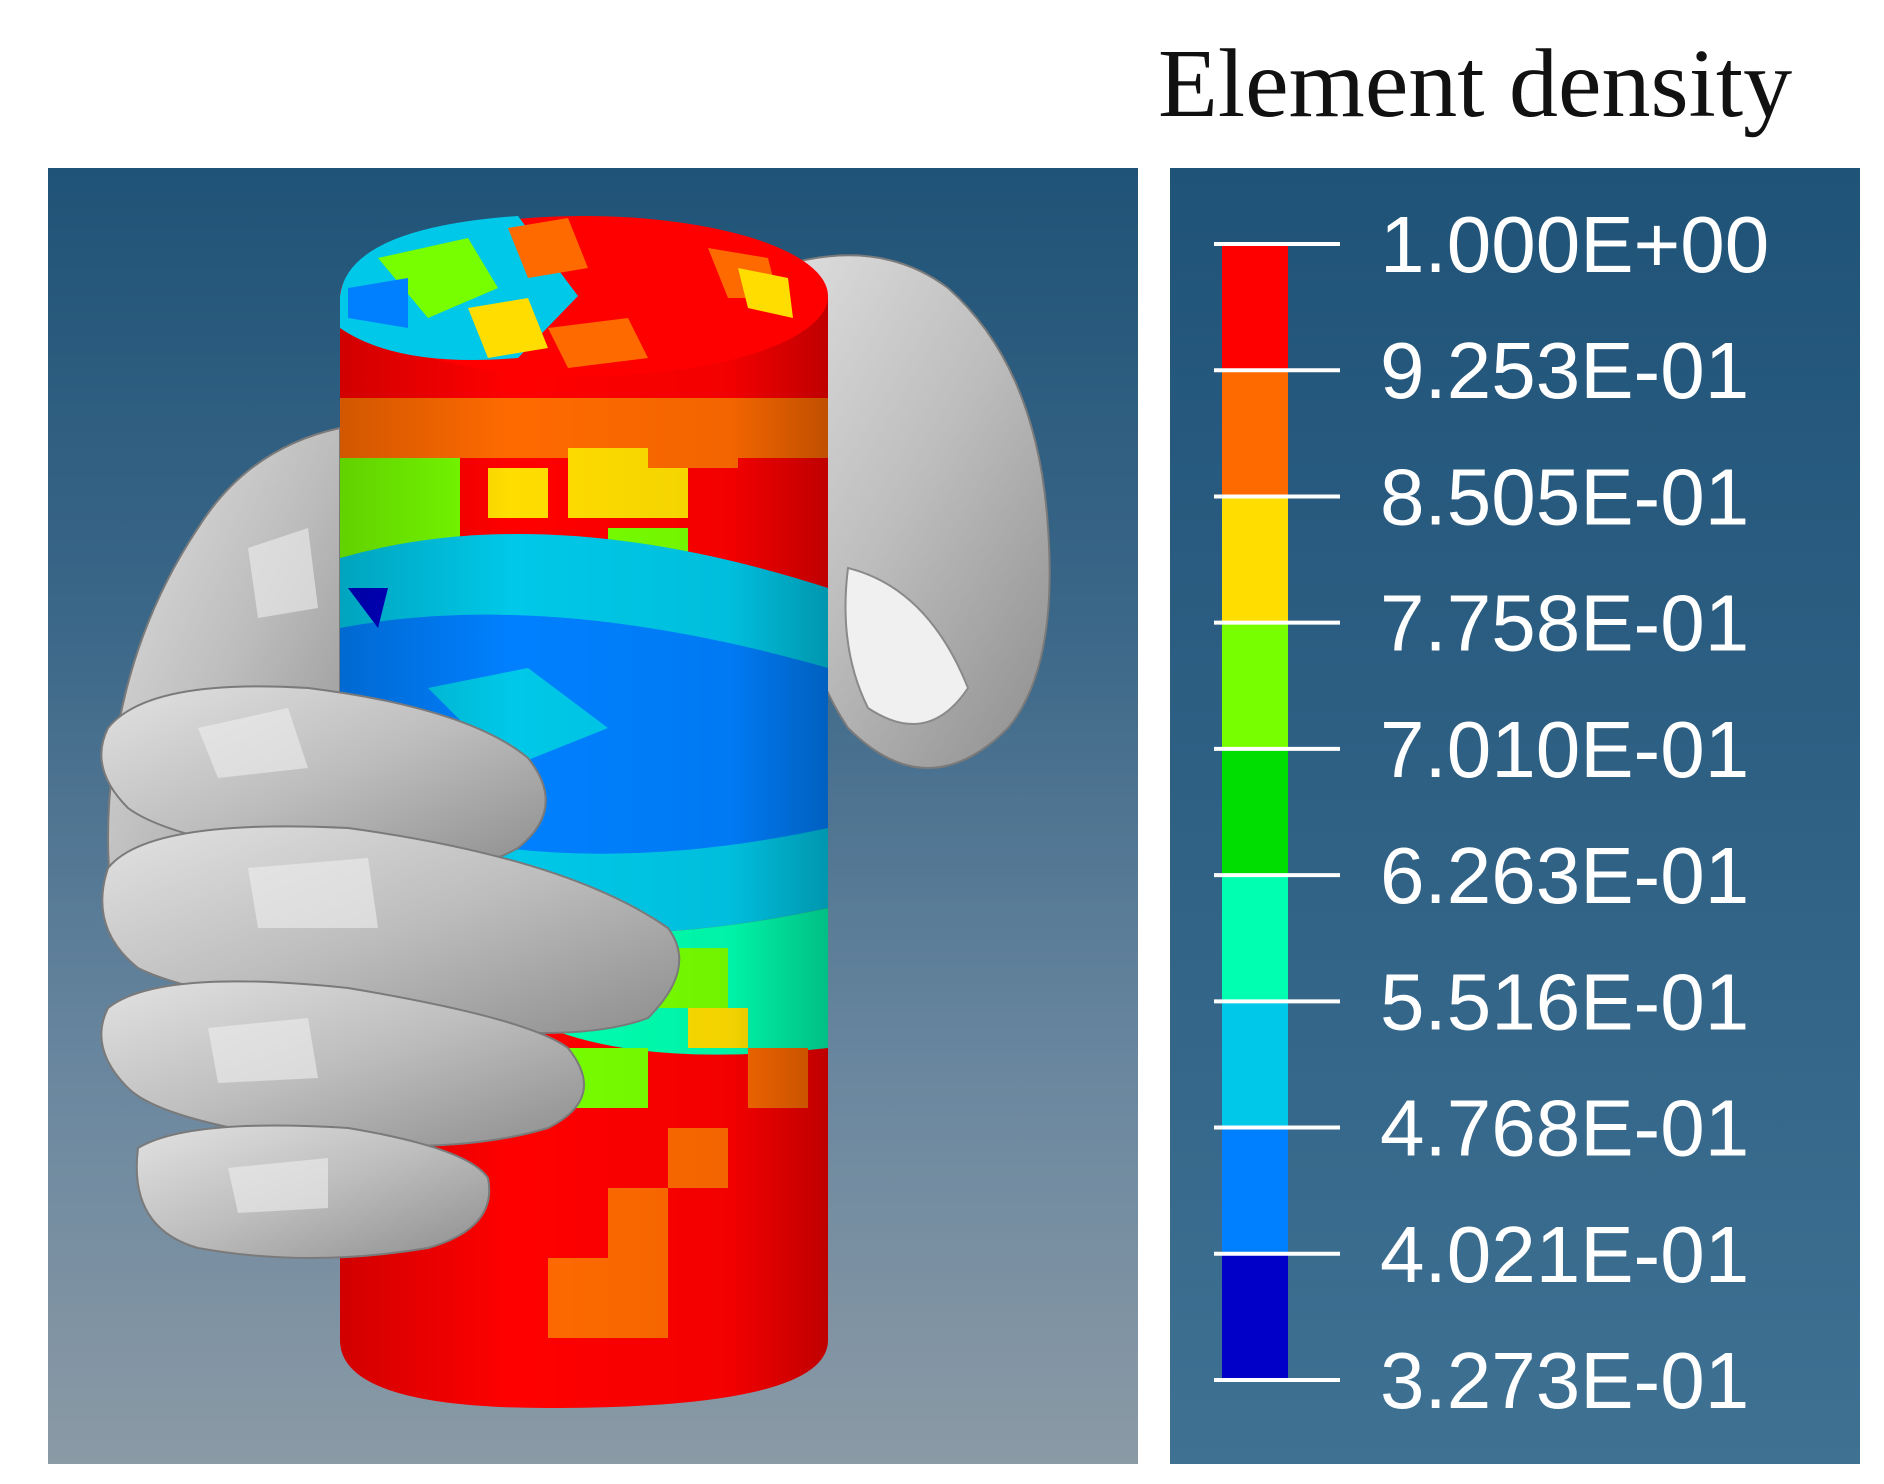 This screenshot has height=1484, width=1884. I want to click on legend-tick-label: 3.273E-01, so click(1564, 1380).